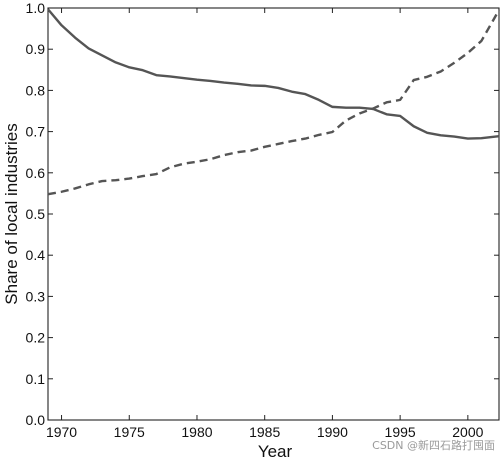 The height and width of the screenshot is (461, 501). I want to click on y-tick-label: 0.8, so click(36, 90).